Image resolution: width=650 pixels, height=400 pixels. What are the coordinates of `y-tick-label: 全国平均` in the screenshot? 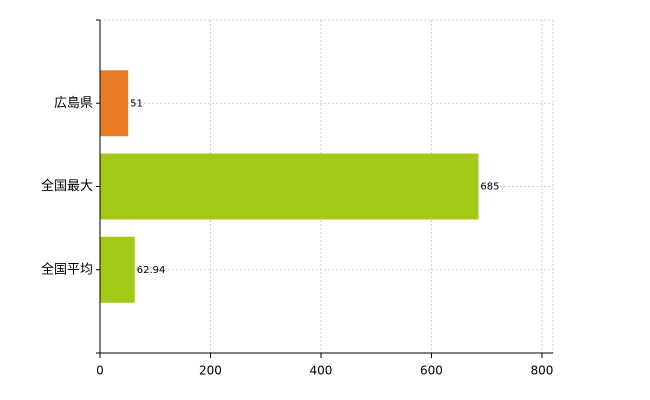 It's located at (67, 269).